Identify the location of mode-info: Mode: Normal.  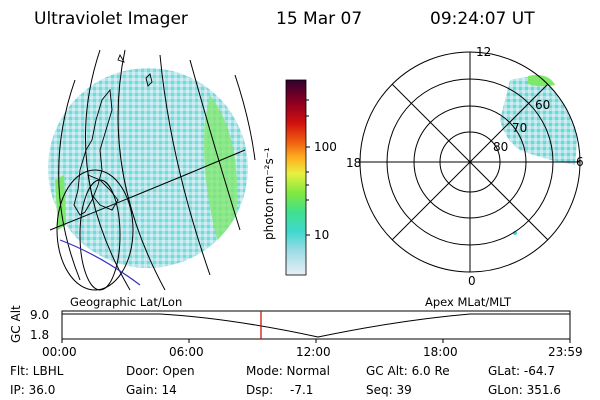
(288, 371).